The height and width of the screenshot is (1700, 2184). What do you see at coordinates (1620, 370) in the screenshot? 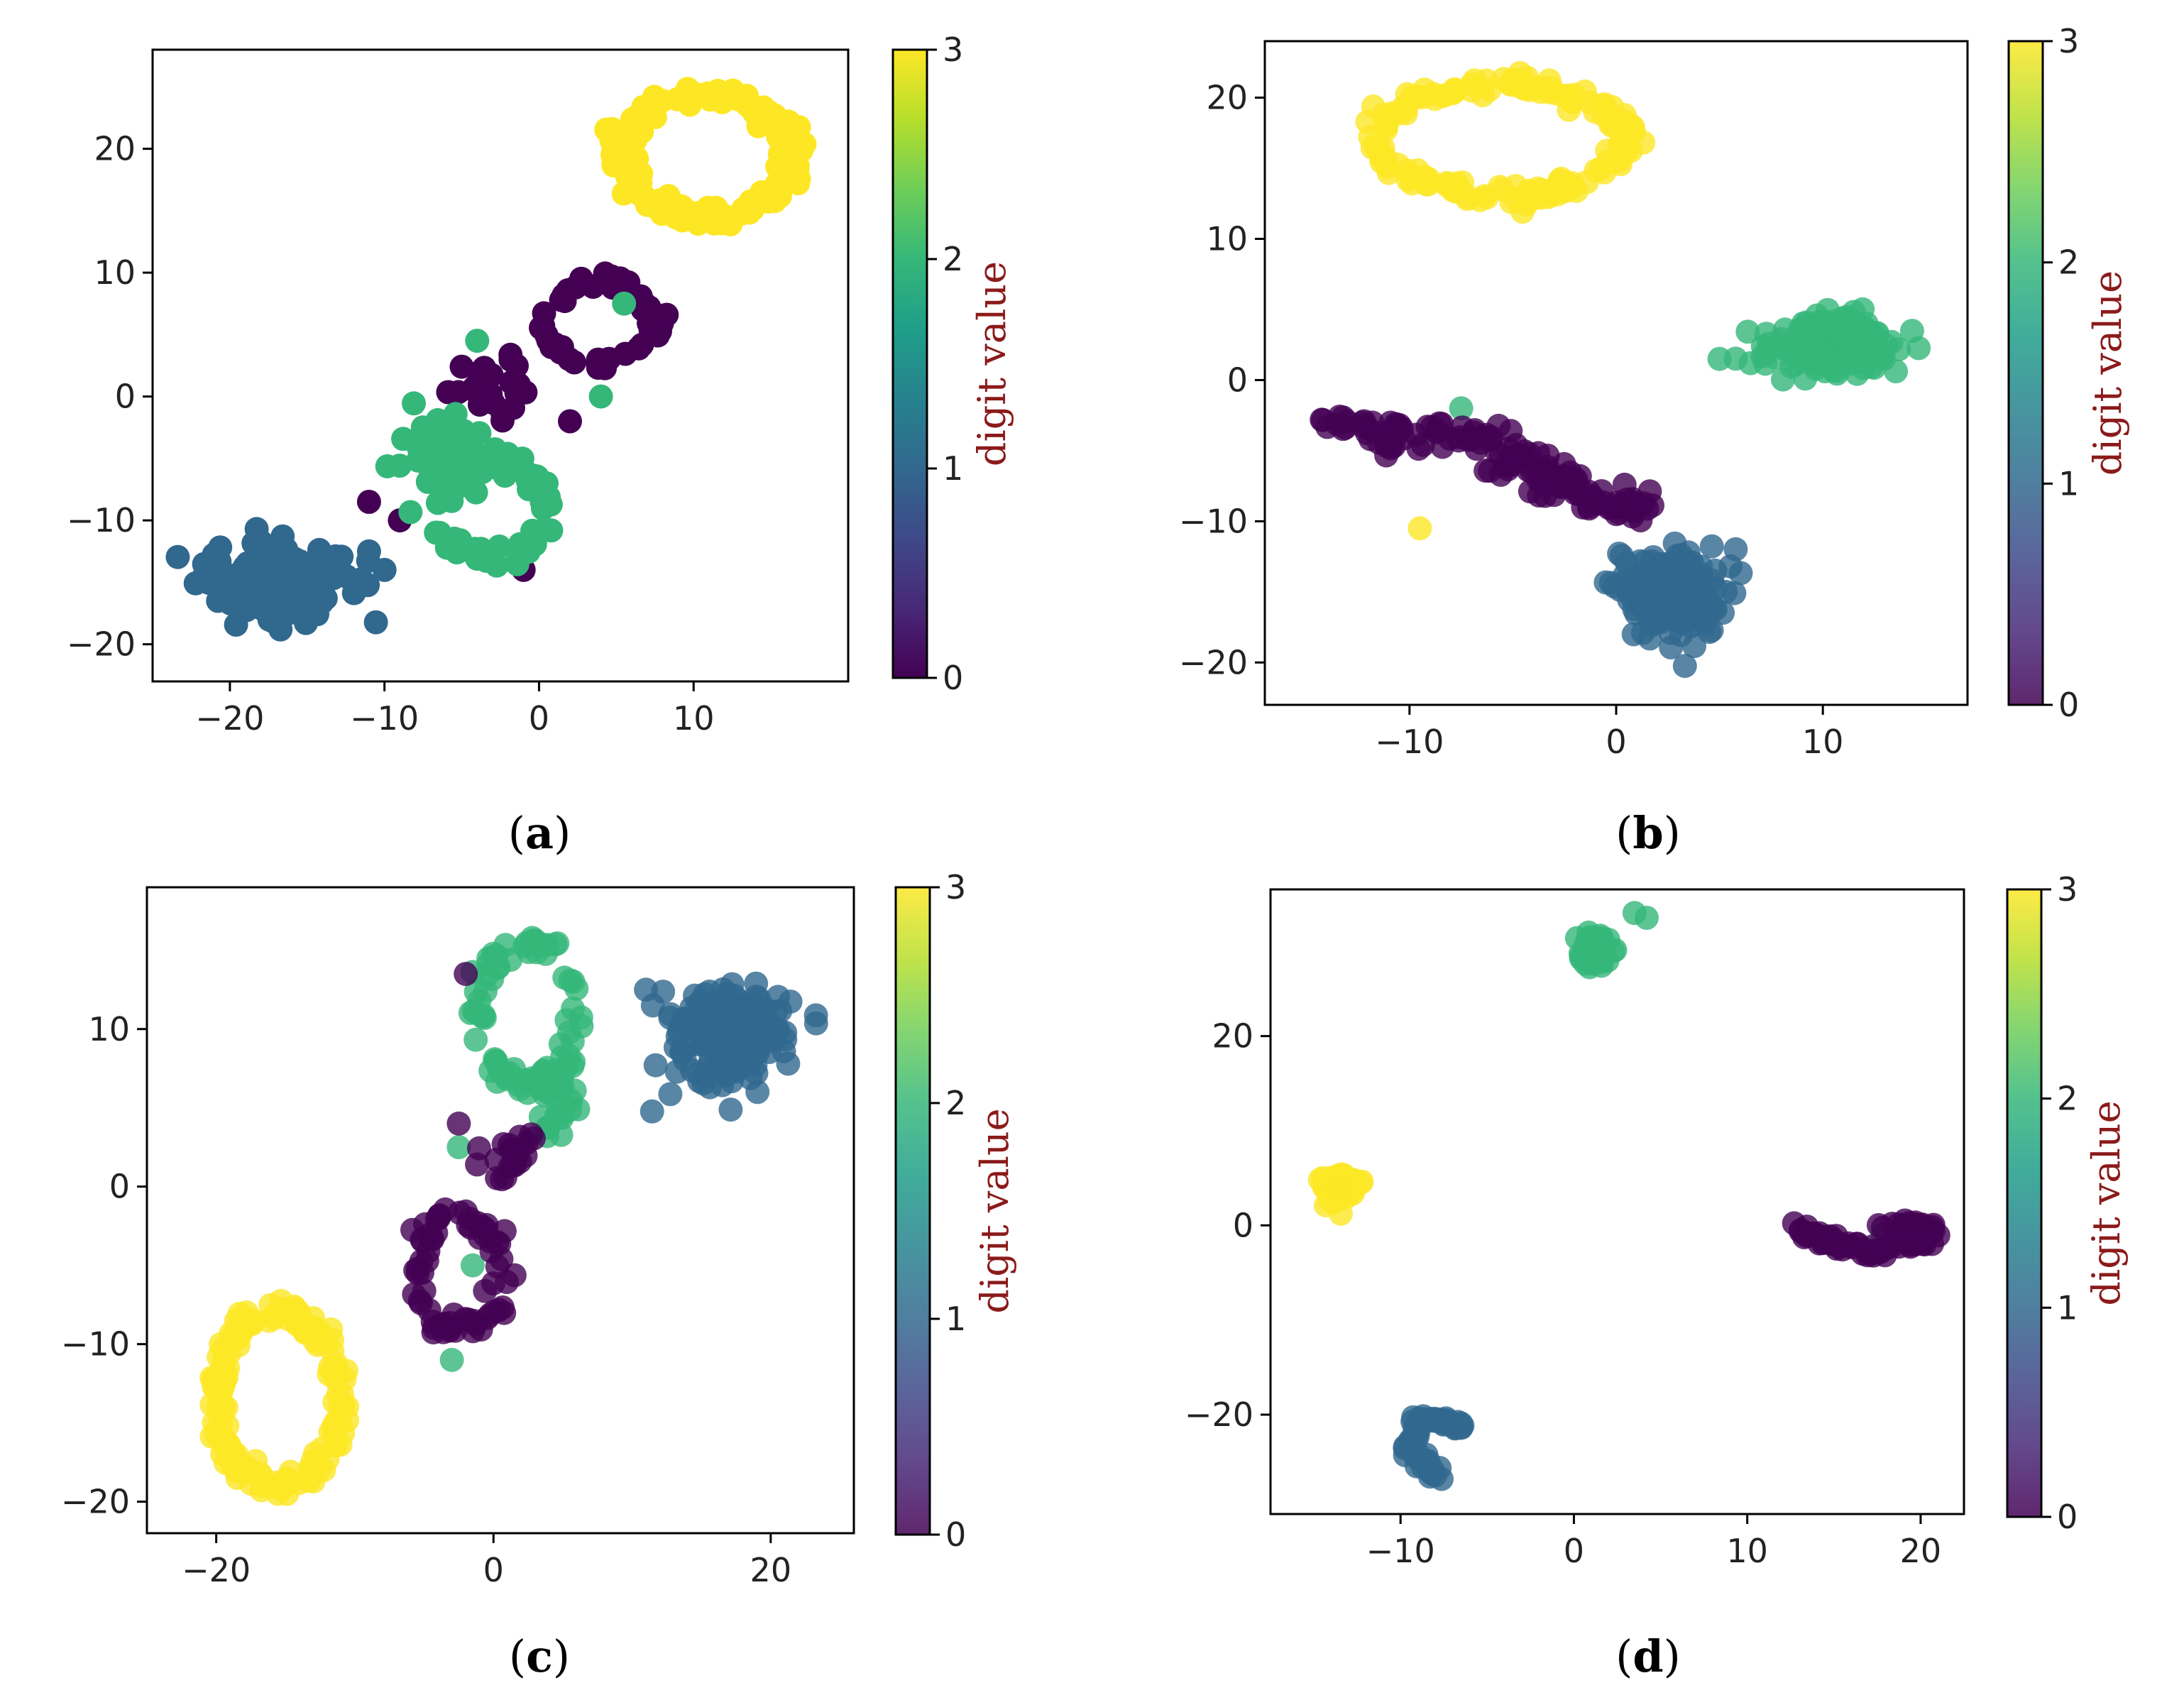
I see `scatter-points` at bounding box center [1620, 370].